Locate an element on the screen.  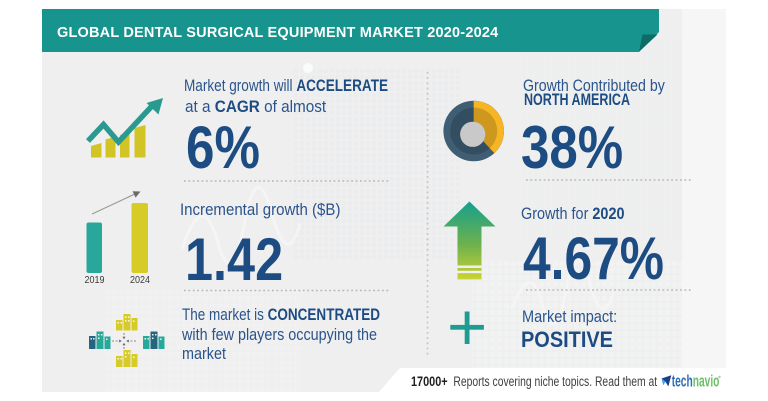
svg-text: 2024 is located at coordinates (140, 280).